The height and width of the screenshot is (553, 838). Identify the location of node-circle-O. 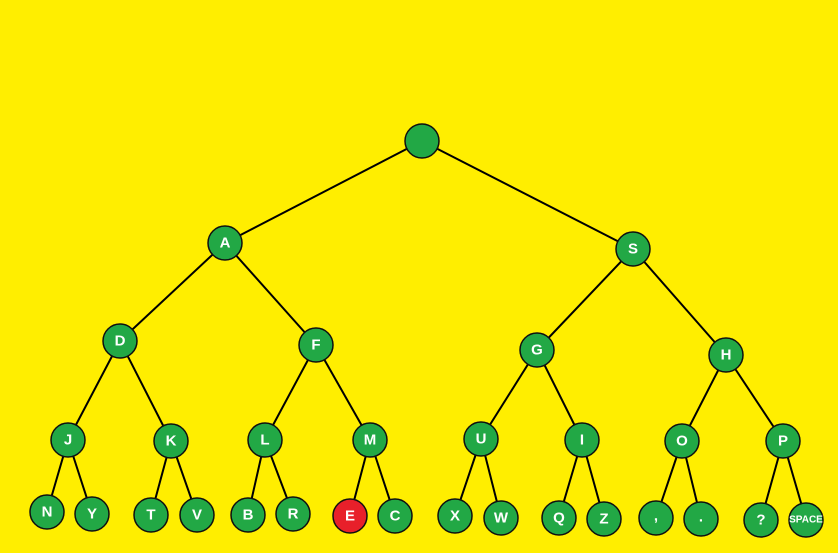
(682, 441).